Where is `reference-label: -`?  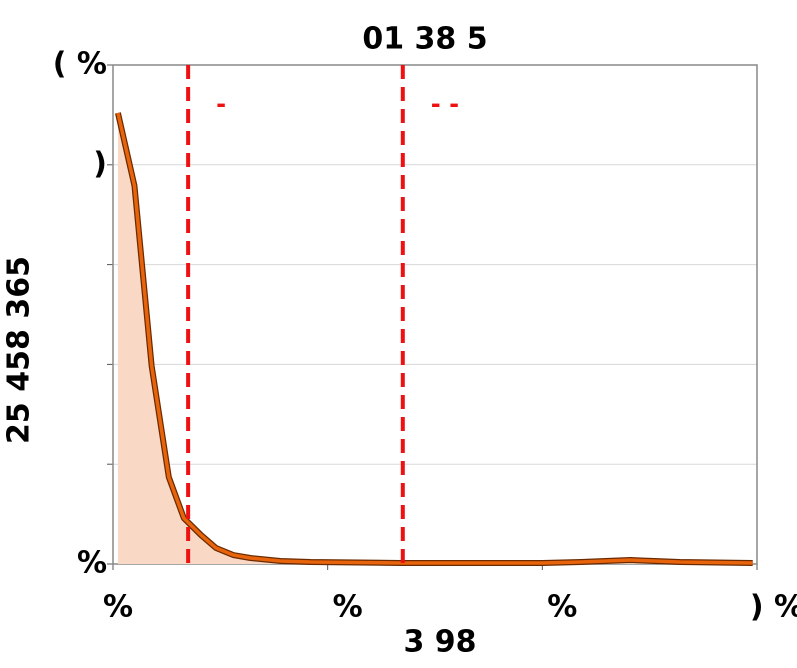
reference-label: - is located at coordinates (221, 104).